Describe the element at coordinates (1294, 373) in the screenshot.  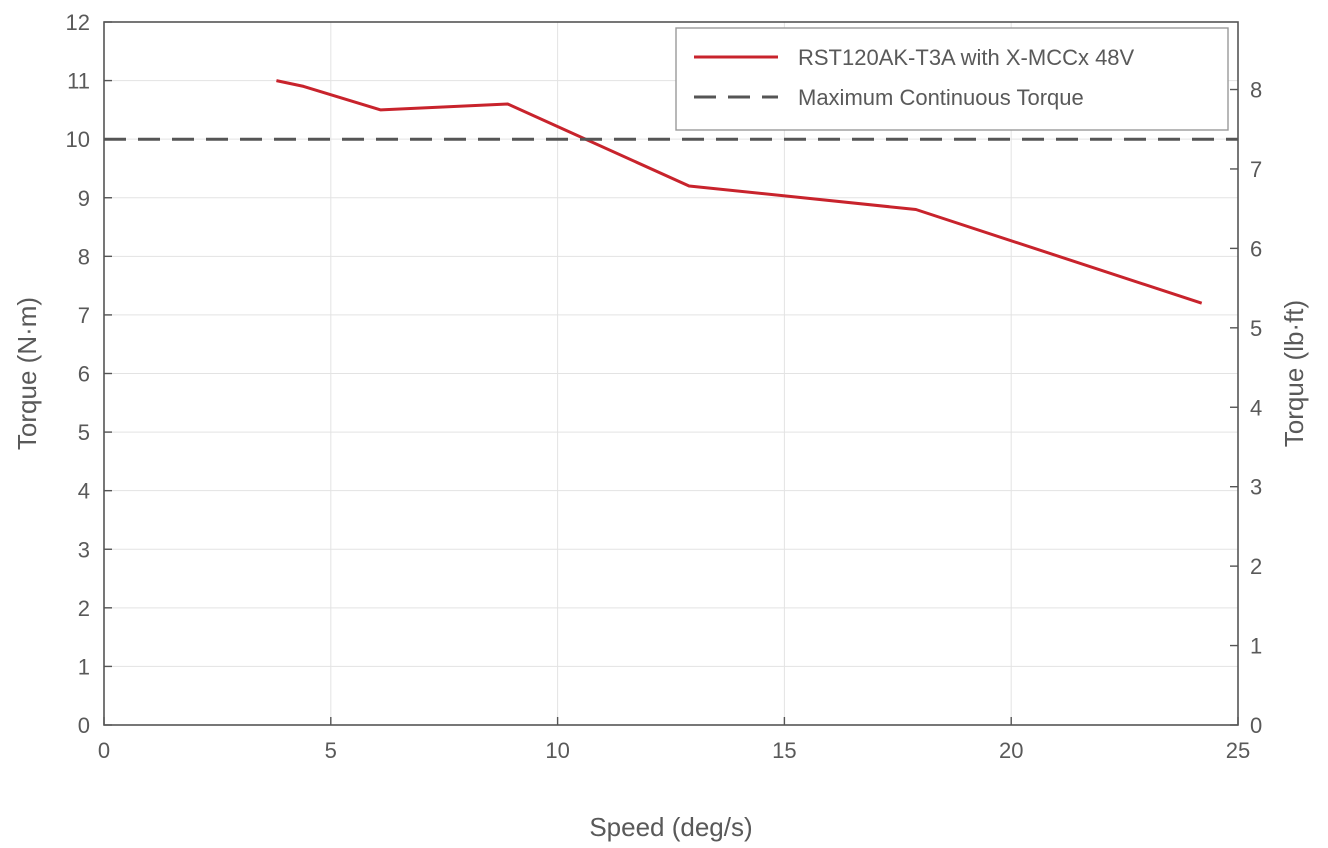
I see `y2-axis-title: Torque (lb·ft)` at that location.